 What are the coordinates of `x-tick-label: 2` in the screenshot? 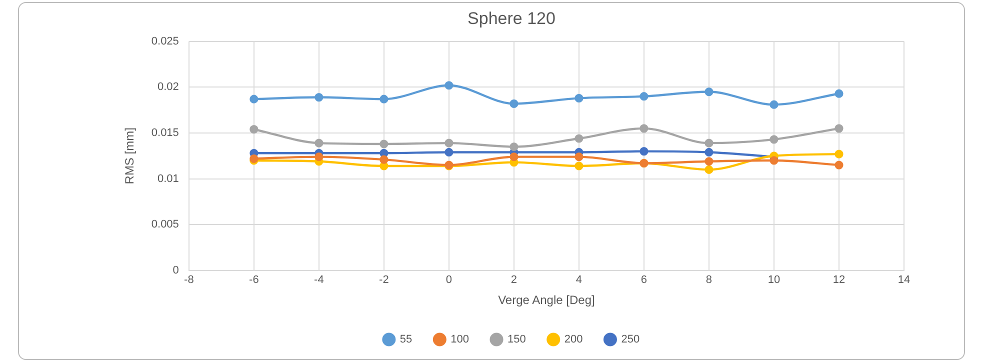 It's located at (514, 280).